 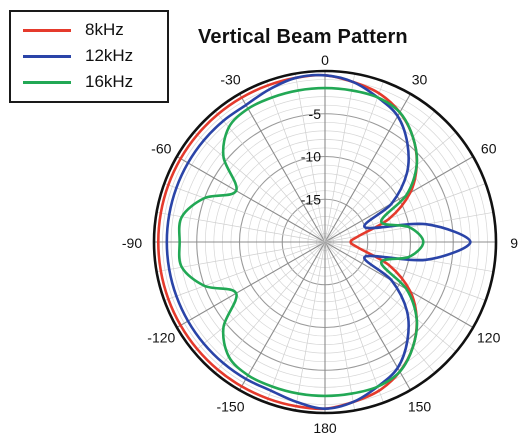 I want to click on angle-tick-label: -150, so click(x=230, y=407).